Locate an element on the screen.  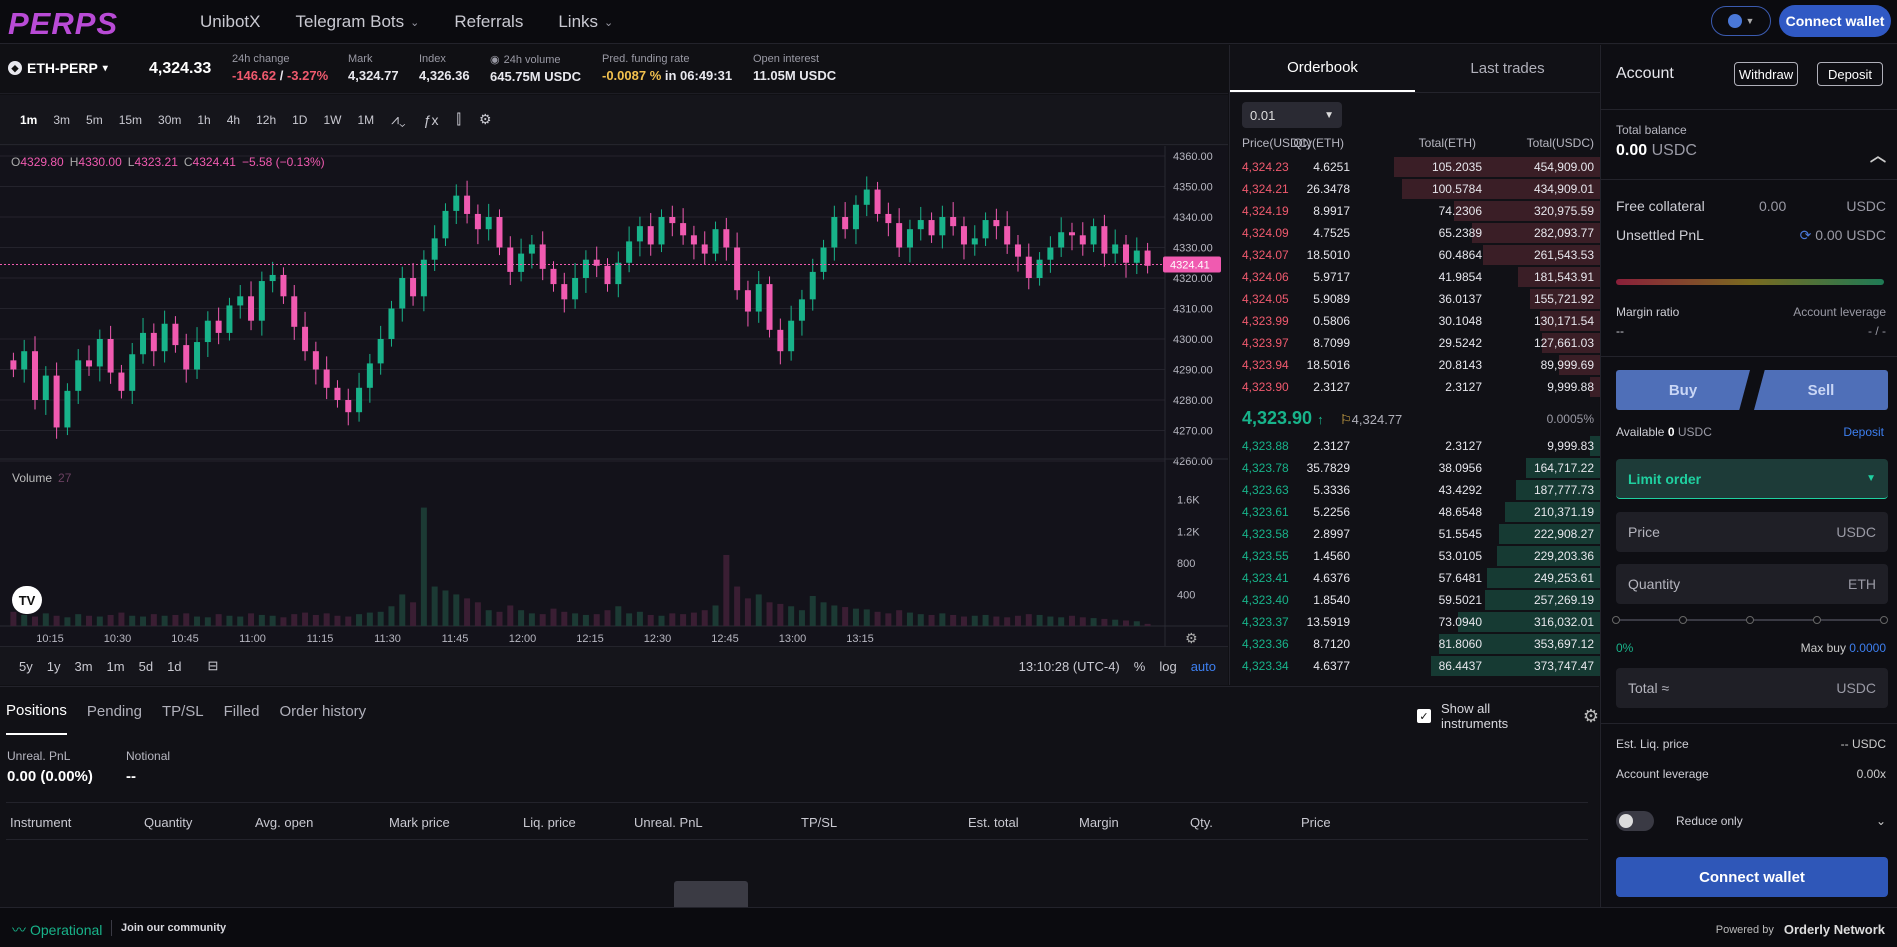
tf-1m: 1m is located at coordinates (29, 119).